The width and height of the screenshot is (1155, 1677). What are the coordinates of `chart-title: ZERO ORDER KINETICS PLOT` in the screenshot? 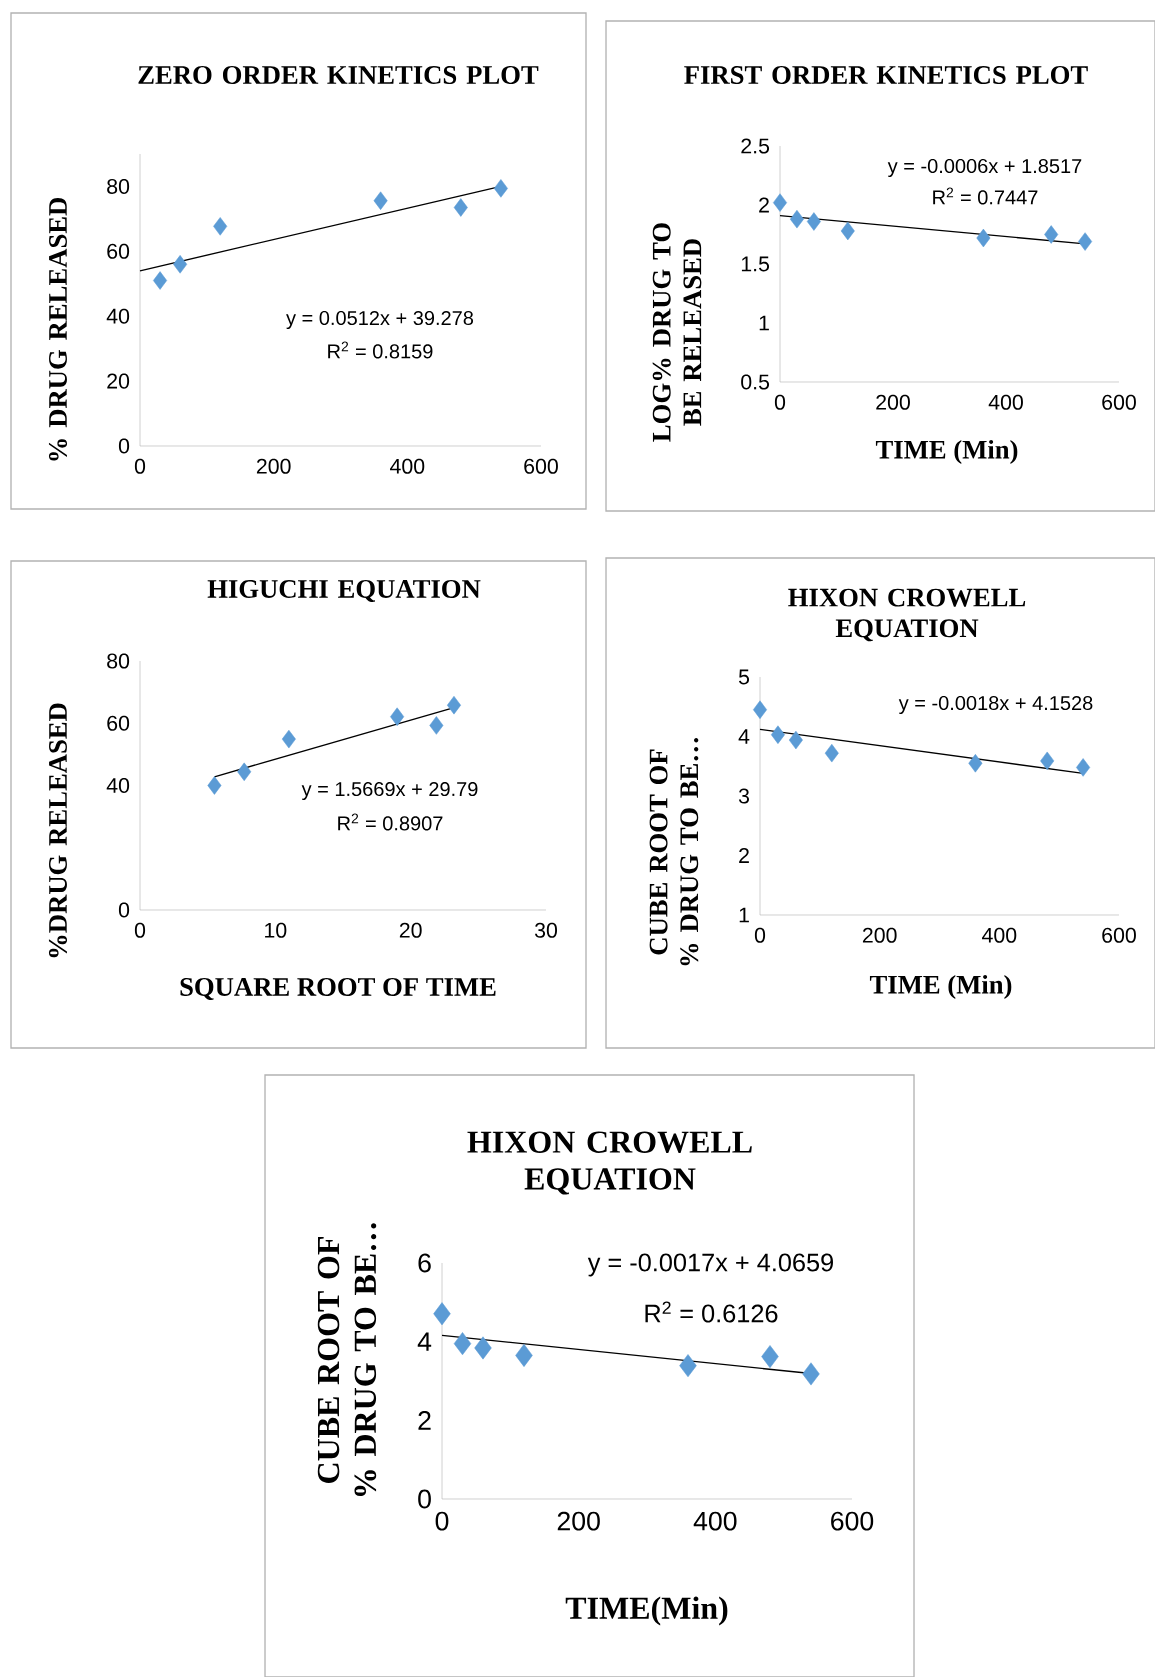 It's located at (338, 75).